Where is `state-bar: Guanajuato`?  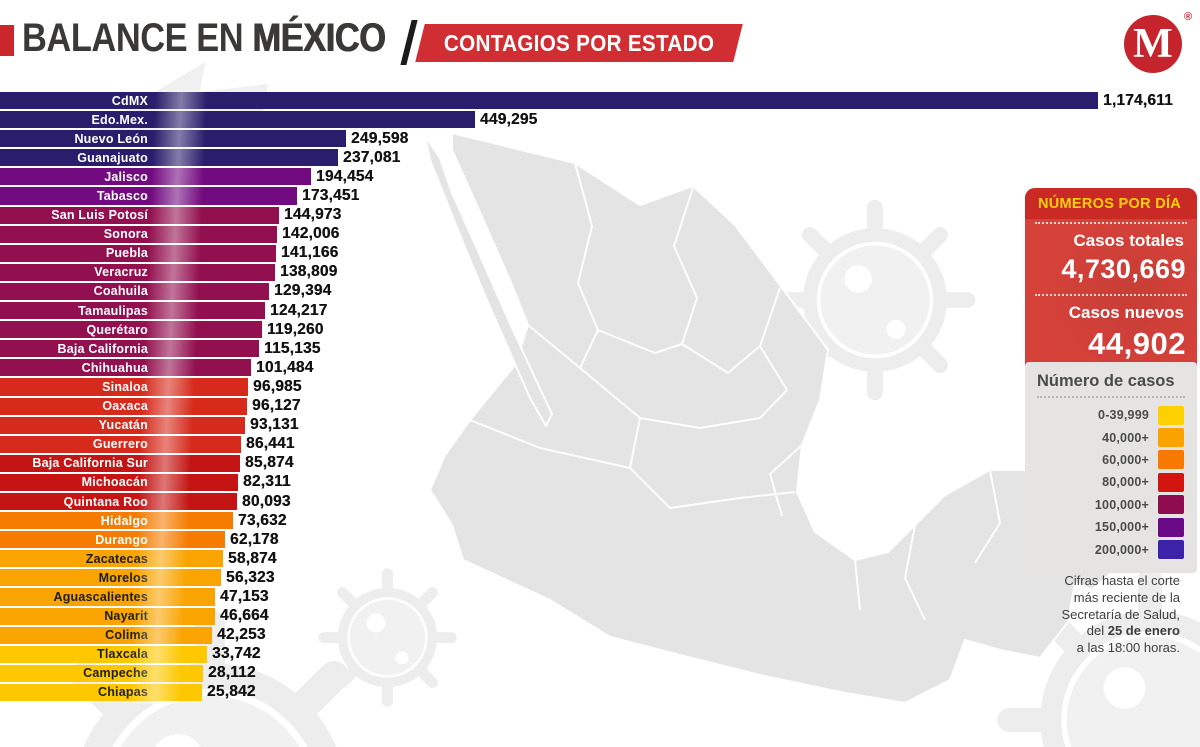 state-bar: Guanajuato is located at coordinates (169, 158).